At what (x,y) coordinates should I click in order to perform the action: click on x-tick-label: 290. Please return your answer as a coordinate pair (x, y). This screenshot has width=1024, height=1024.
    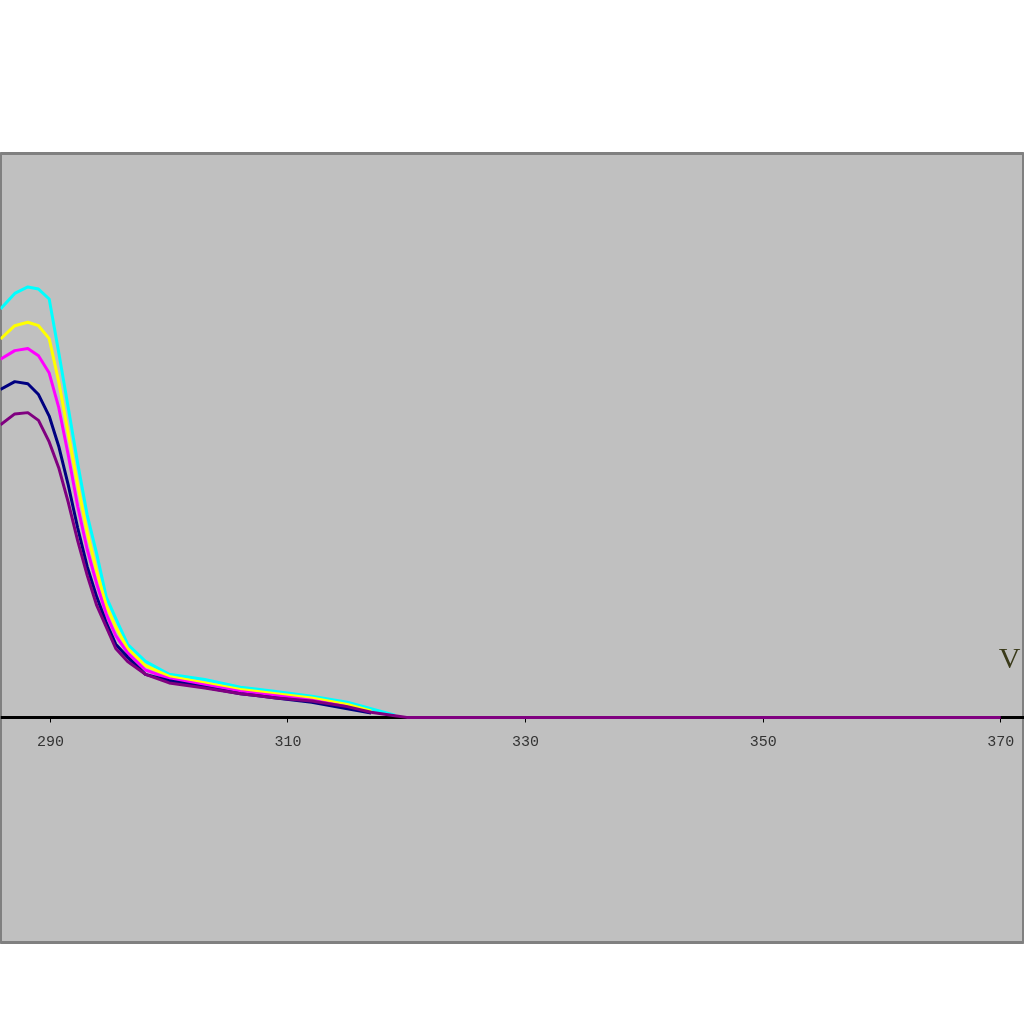
    Looking at the image, I should click on (50, 743).